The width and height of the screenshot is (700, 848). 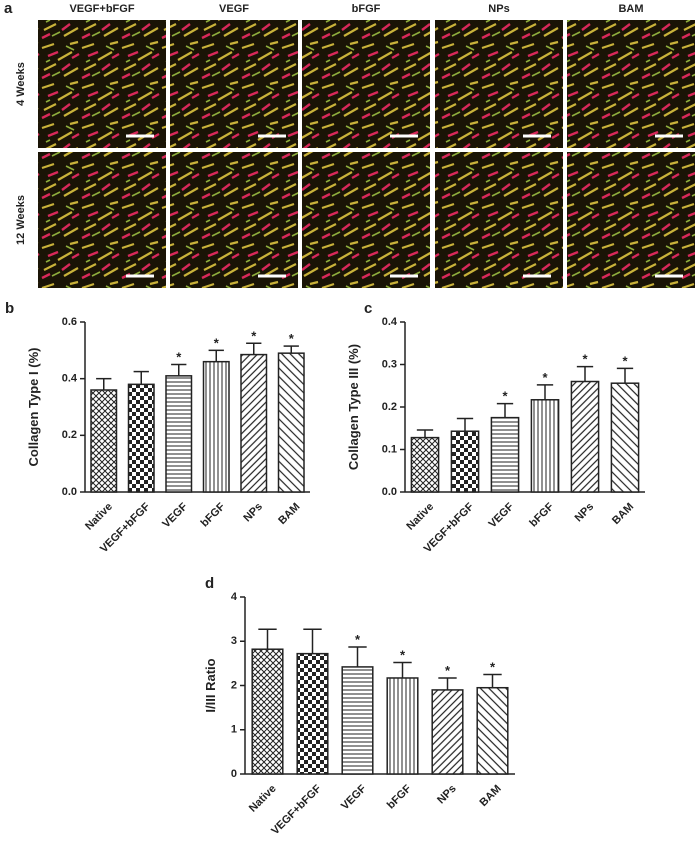 What do you see at coordinates (209, 583) in the screenshot?
I see `panel-letter: d` at bounding box center [209, 583].